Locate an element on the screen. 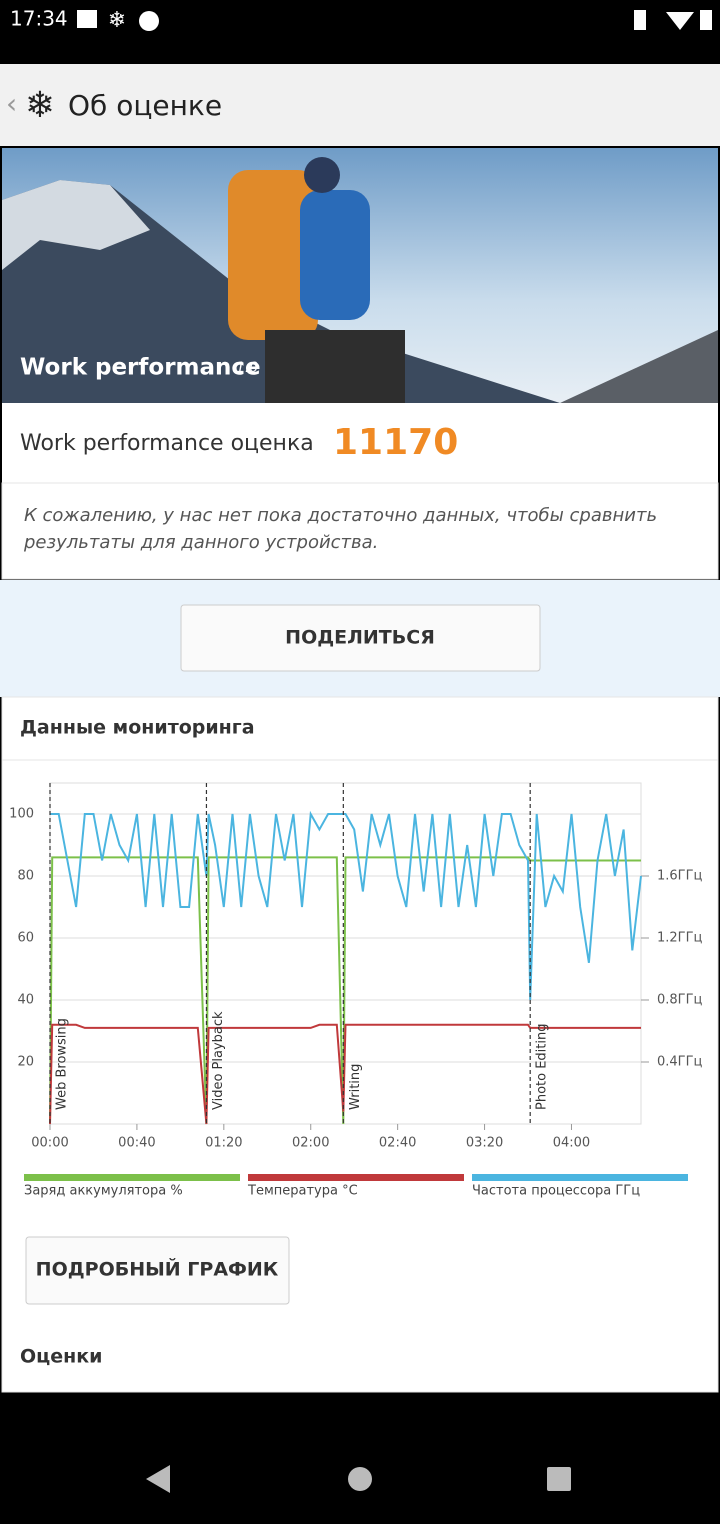 The height and width of the screenshot is (1524, 720). detail-button-label: ПОДРОБНЫЙ ГРАФИК is located at coordinates (157, 1269).